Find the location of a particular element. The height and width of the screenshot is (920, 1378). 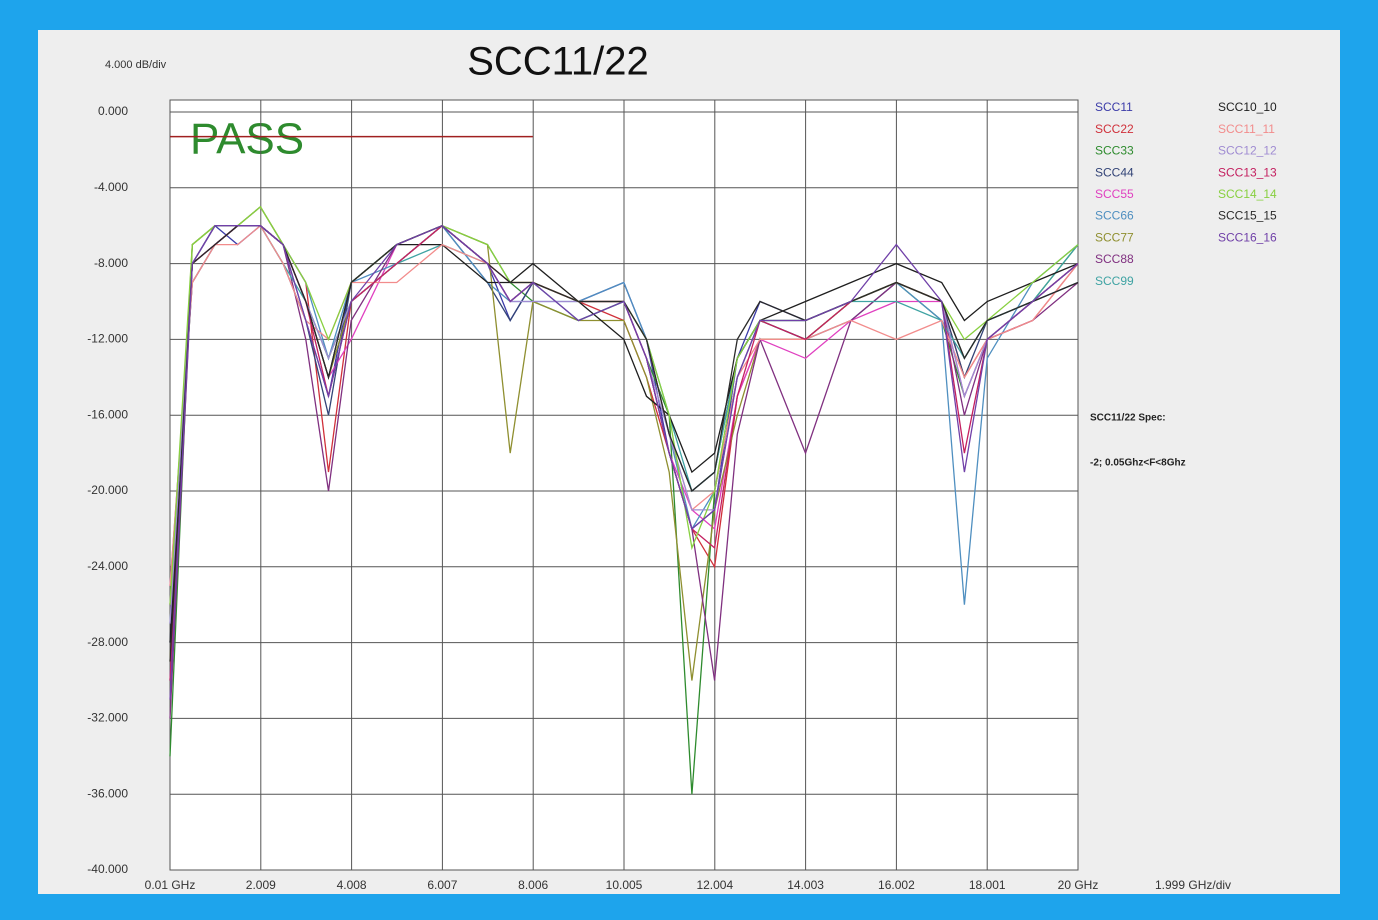

legend-entry: SCC99 is located at coordinates (1114, 281).